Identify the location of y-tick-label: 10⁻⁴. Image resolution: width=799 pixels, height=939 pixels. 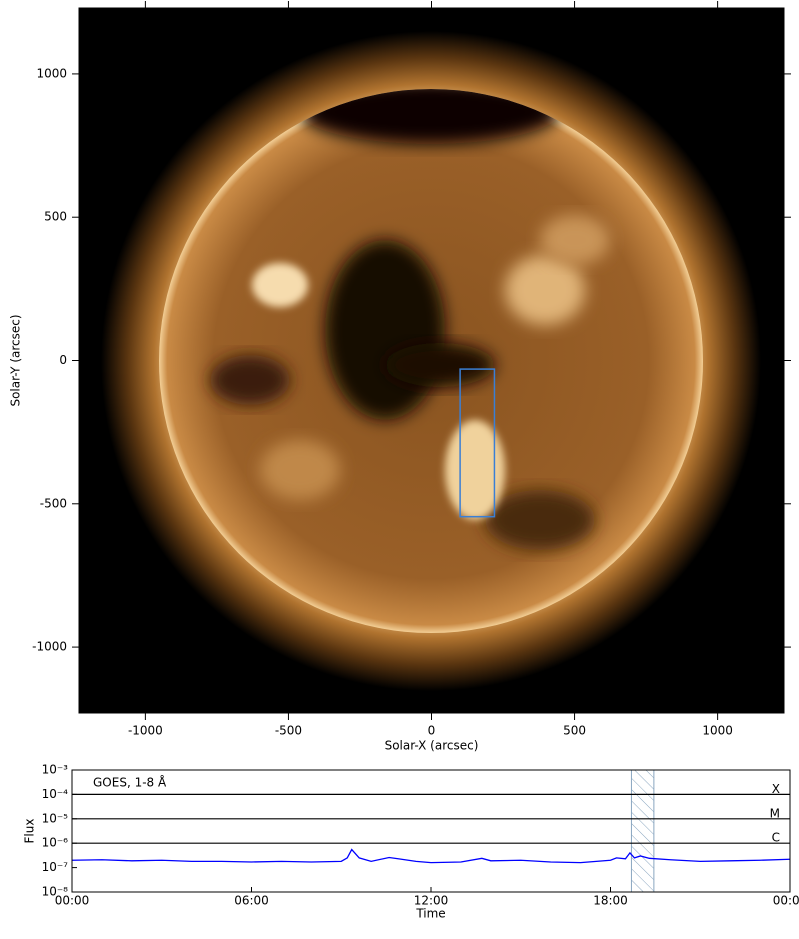
(55, 794).